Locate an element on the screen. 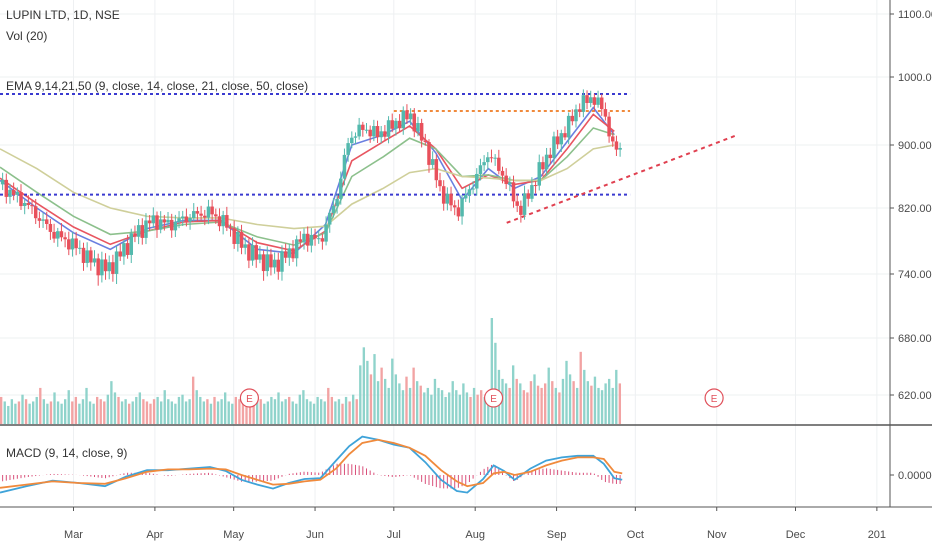  time-tick-label: Dec is located at coordinates (796, 535).